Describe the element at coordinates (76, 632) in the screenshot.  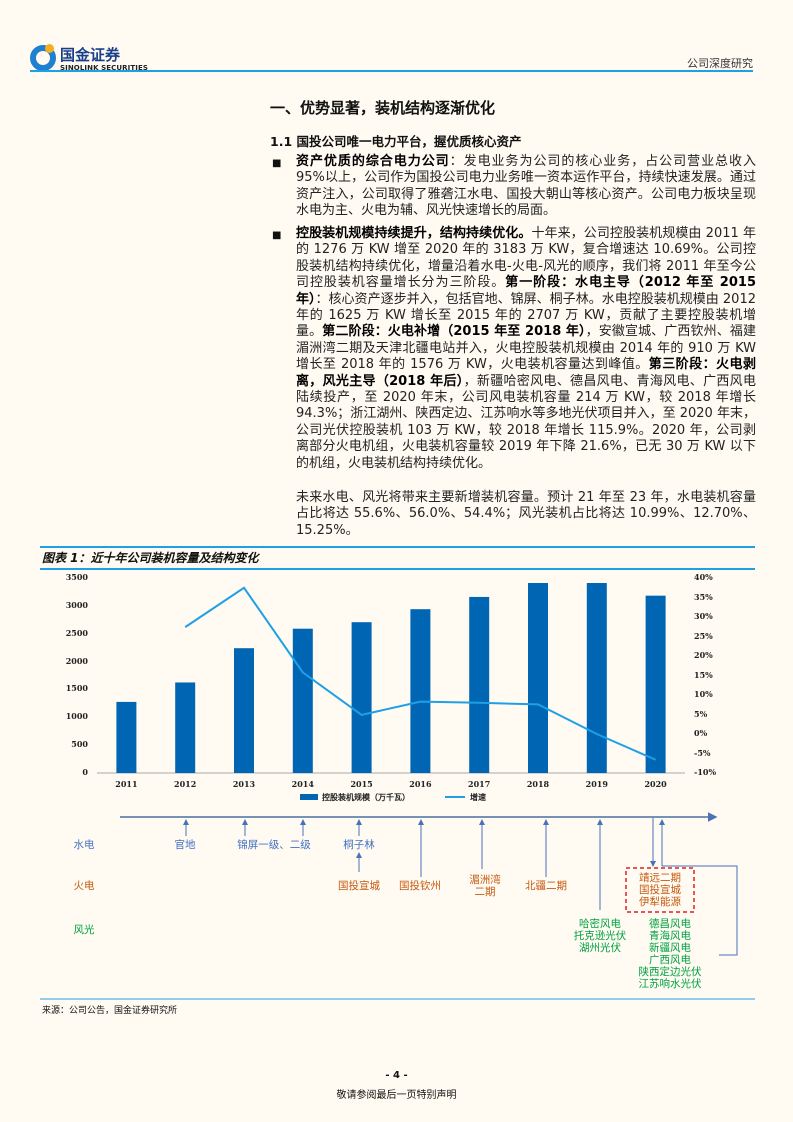
I see `y-left-tick-label: 2500` at that location.